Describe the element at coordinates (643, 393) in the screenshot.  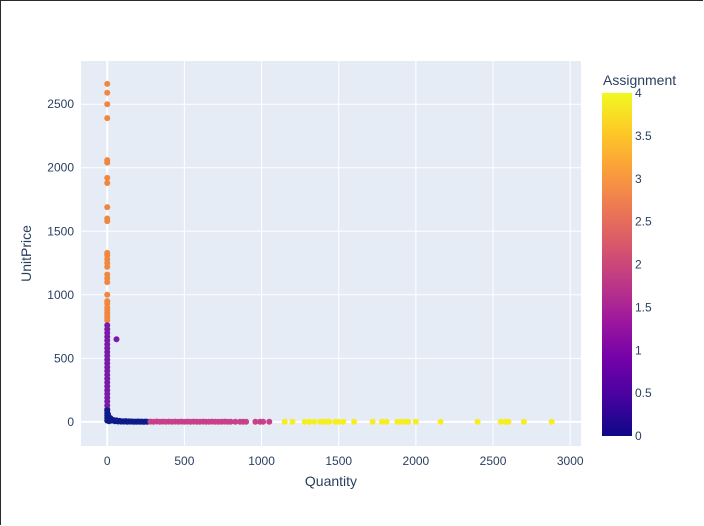
I see `colorbar-tick-label: 0.5` at that location.